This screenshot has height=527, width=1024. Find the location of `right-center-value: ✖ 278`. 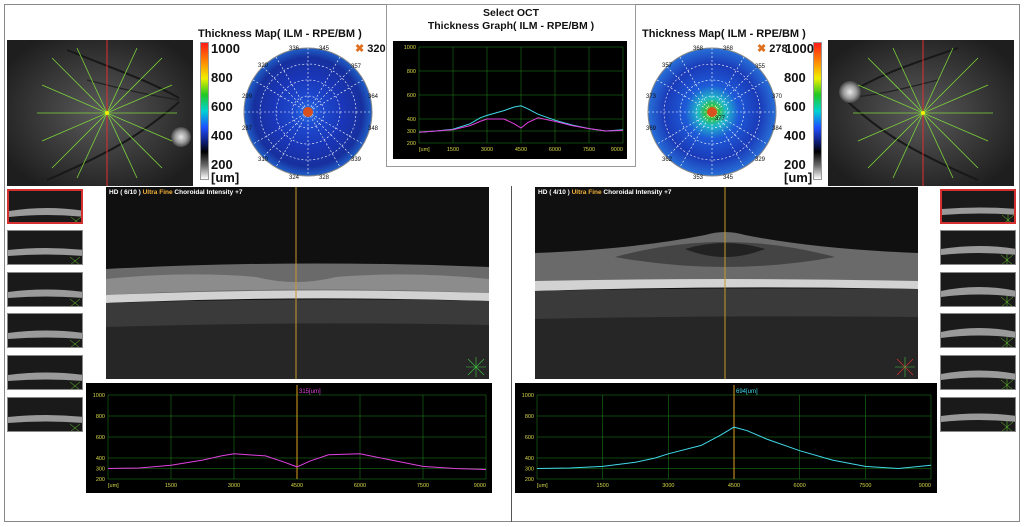

right-center-value: ✖ 278 is located at coordinates (772, 48).